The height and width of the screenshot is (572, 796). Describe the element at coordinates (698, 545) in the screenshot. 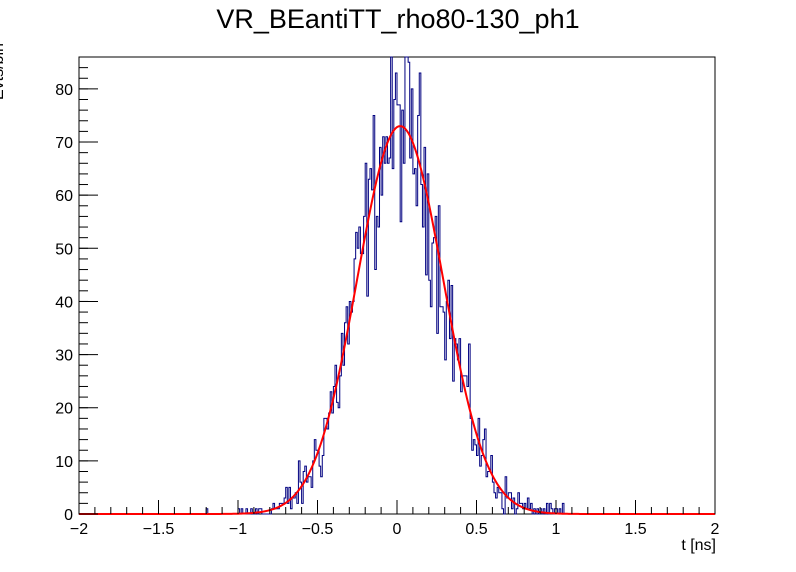

I see `x-axis-label: t [ns]` at that location.